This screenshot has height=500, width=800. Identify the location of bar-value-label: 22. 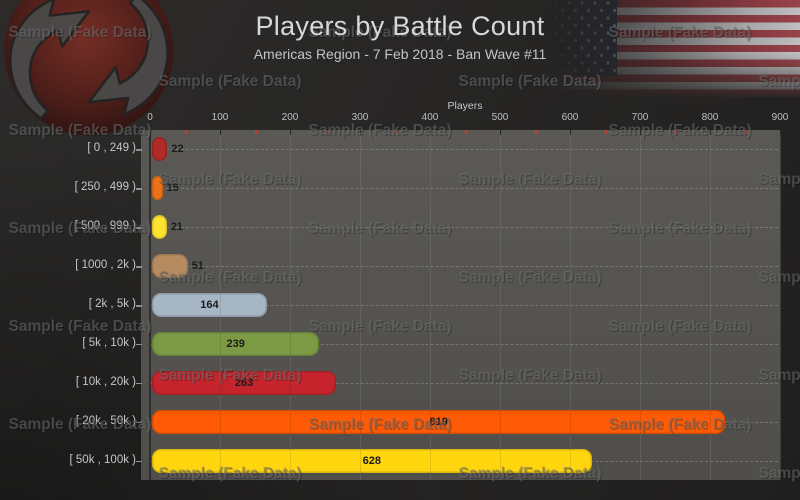
(177, 149).